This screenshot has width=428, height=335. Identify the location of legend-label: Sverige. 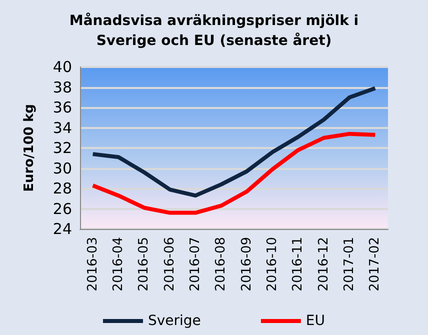
(174, 321).